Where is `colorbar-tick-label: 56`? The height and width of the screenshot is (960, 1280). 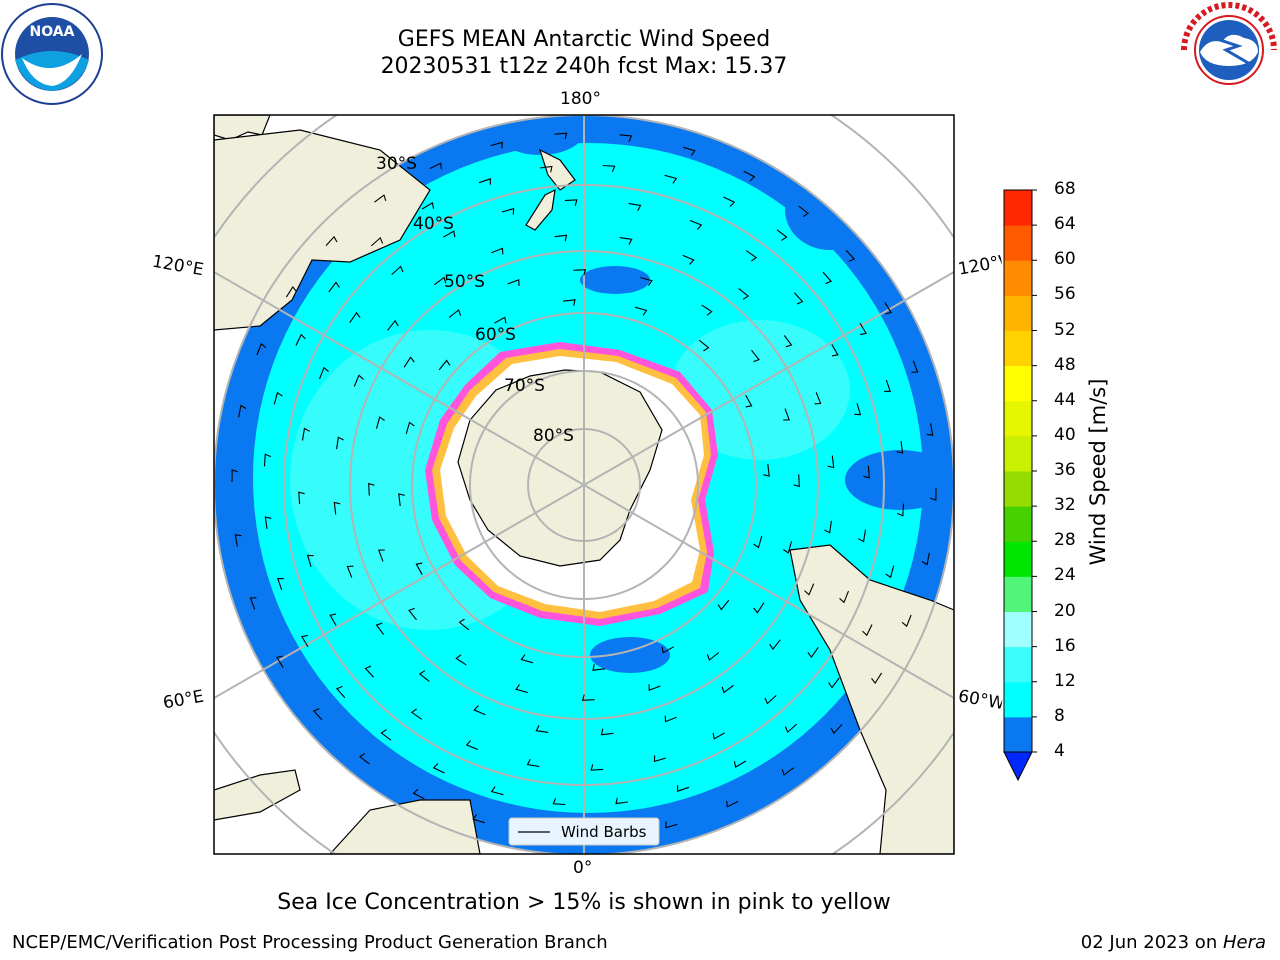
colorbar-tick-label: 56 is located at coordinates (1065, 294).